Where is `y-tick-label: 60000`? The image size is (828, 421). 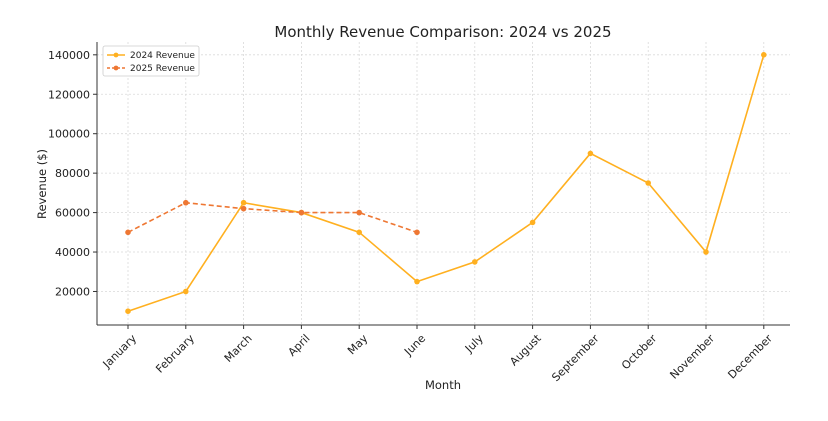 y-tick-label: 60000 is located at coordinates (72, 213).